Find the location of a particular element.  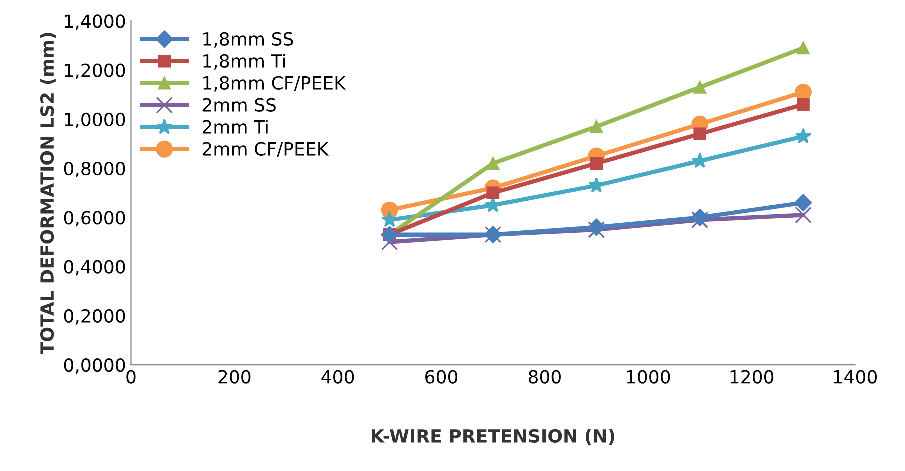

legend-label: 1,8mm Ti is located at coordinates (245, 62).